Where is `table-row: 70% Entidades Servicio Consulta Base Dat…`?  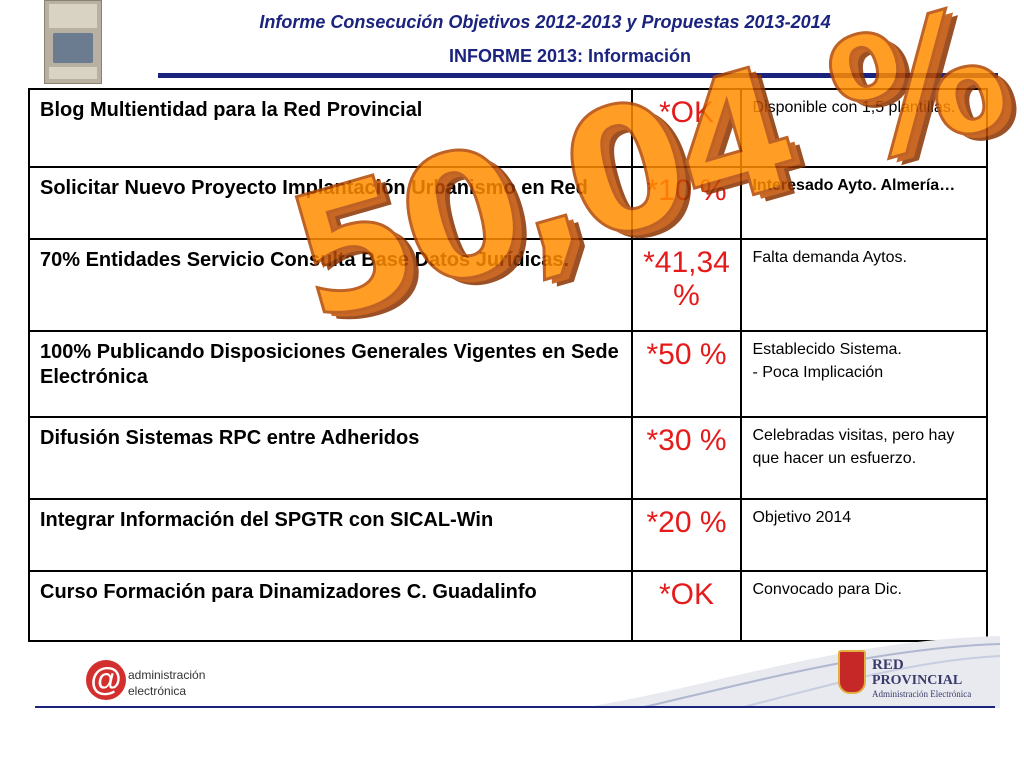 table-row: 70% Entidades Servicio Consulta Base Dat… is located at coordinates (508, 285).